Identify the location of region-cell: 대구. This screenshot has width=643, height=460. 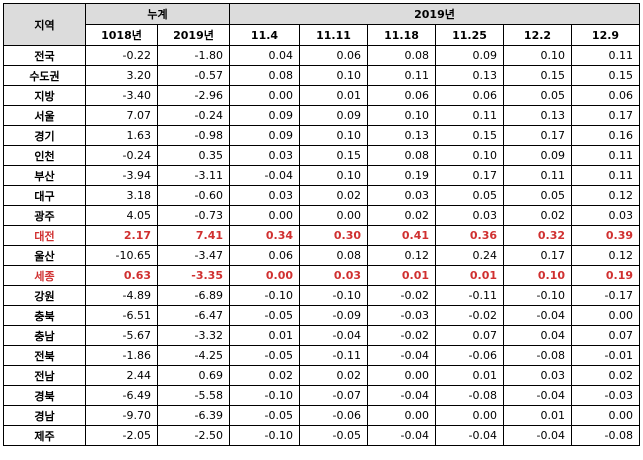
(44, 195).